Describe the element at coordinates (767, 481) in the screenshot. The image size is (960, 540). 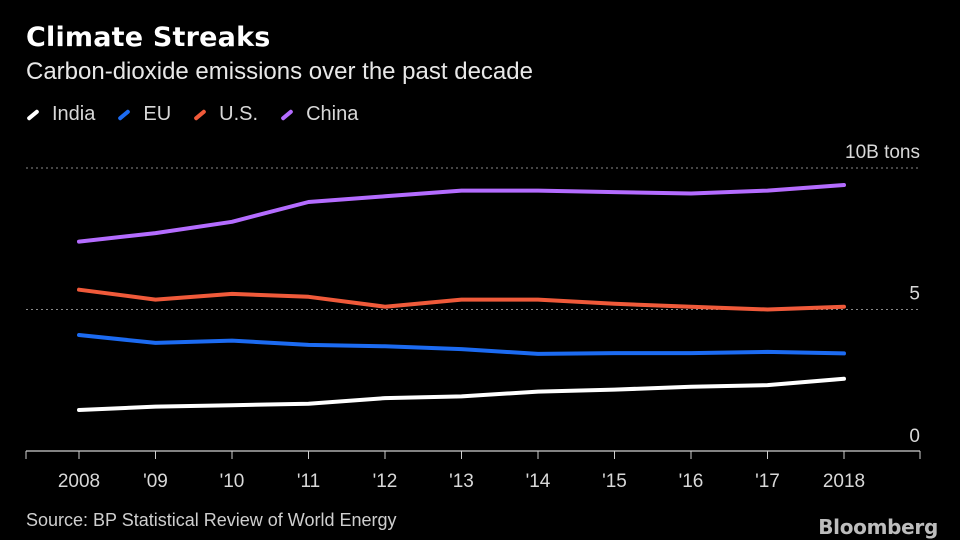
I see `x-tick-label: '17` at that location.